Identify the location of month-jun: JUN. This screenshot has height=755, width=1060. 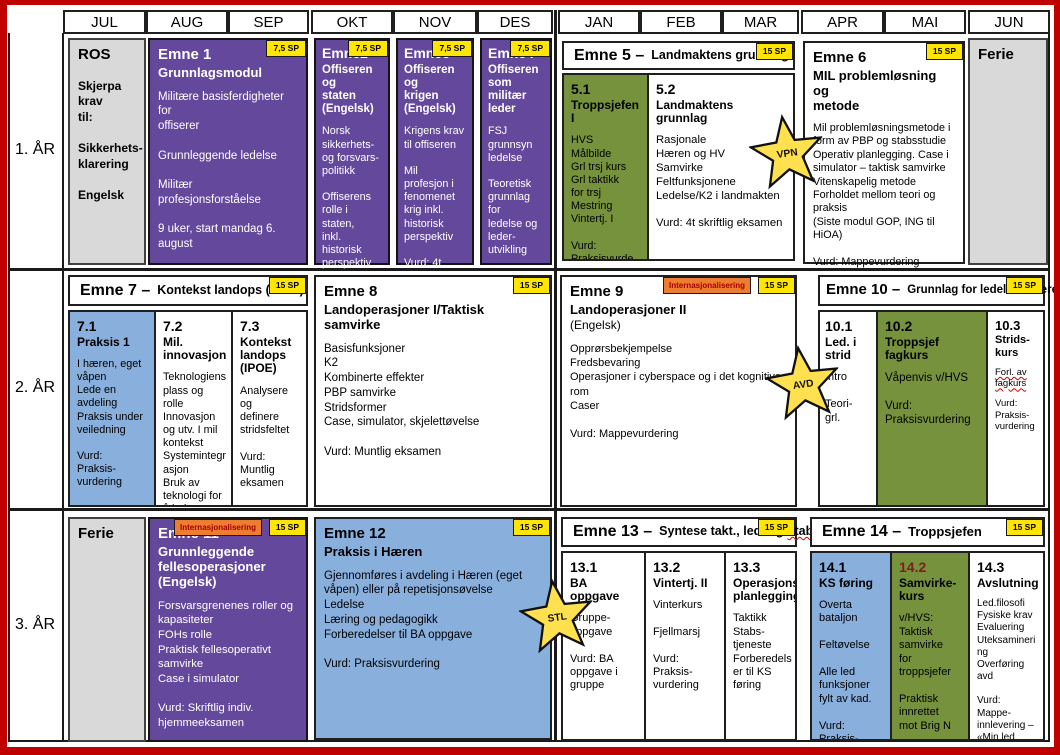
(1009, 22).